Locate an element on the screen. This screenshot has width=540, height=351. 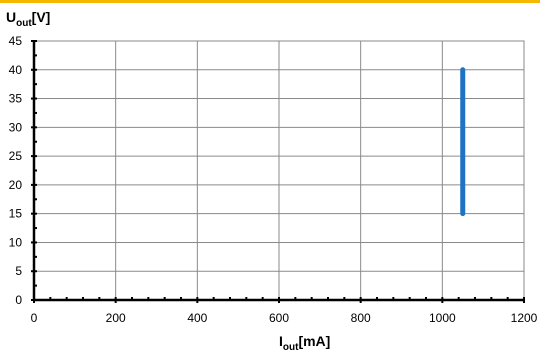
y-axis-title-main: U is located at coordinates (11, 17).